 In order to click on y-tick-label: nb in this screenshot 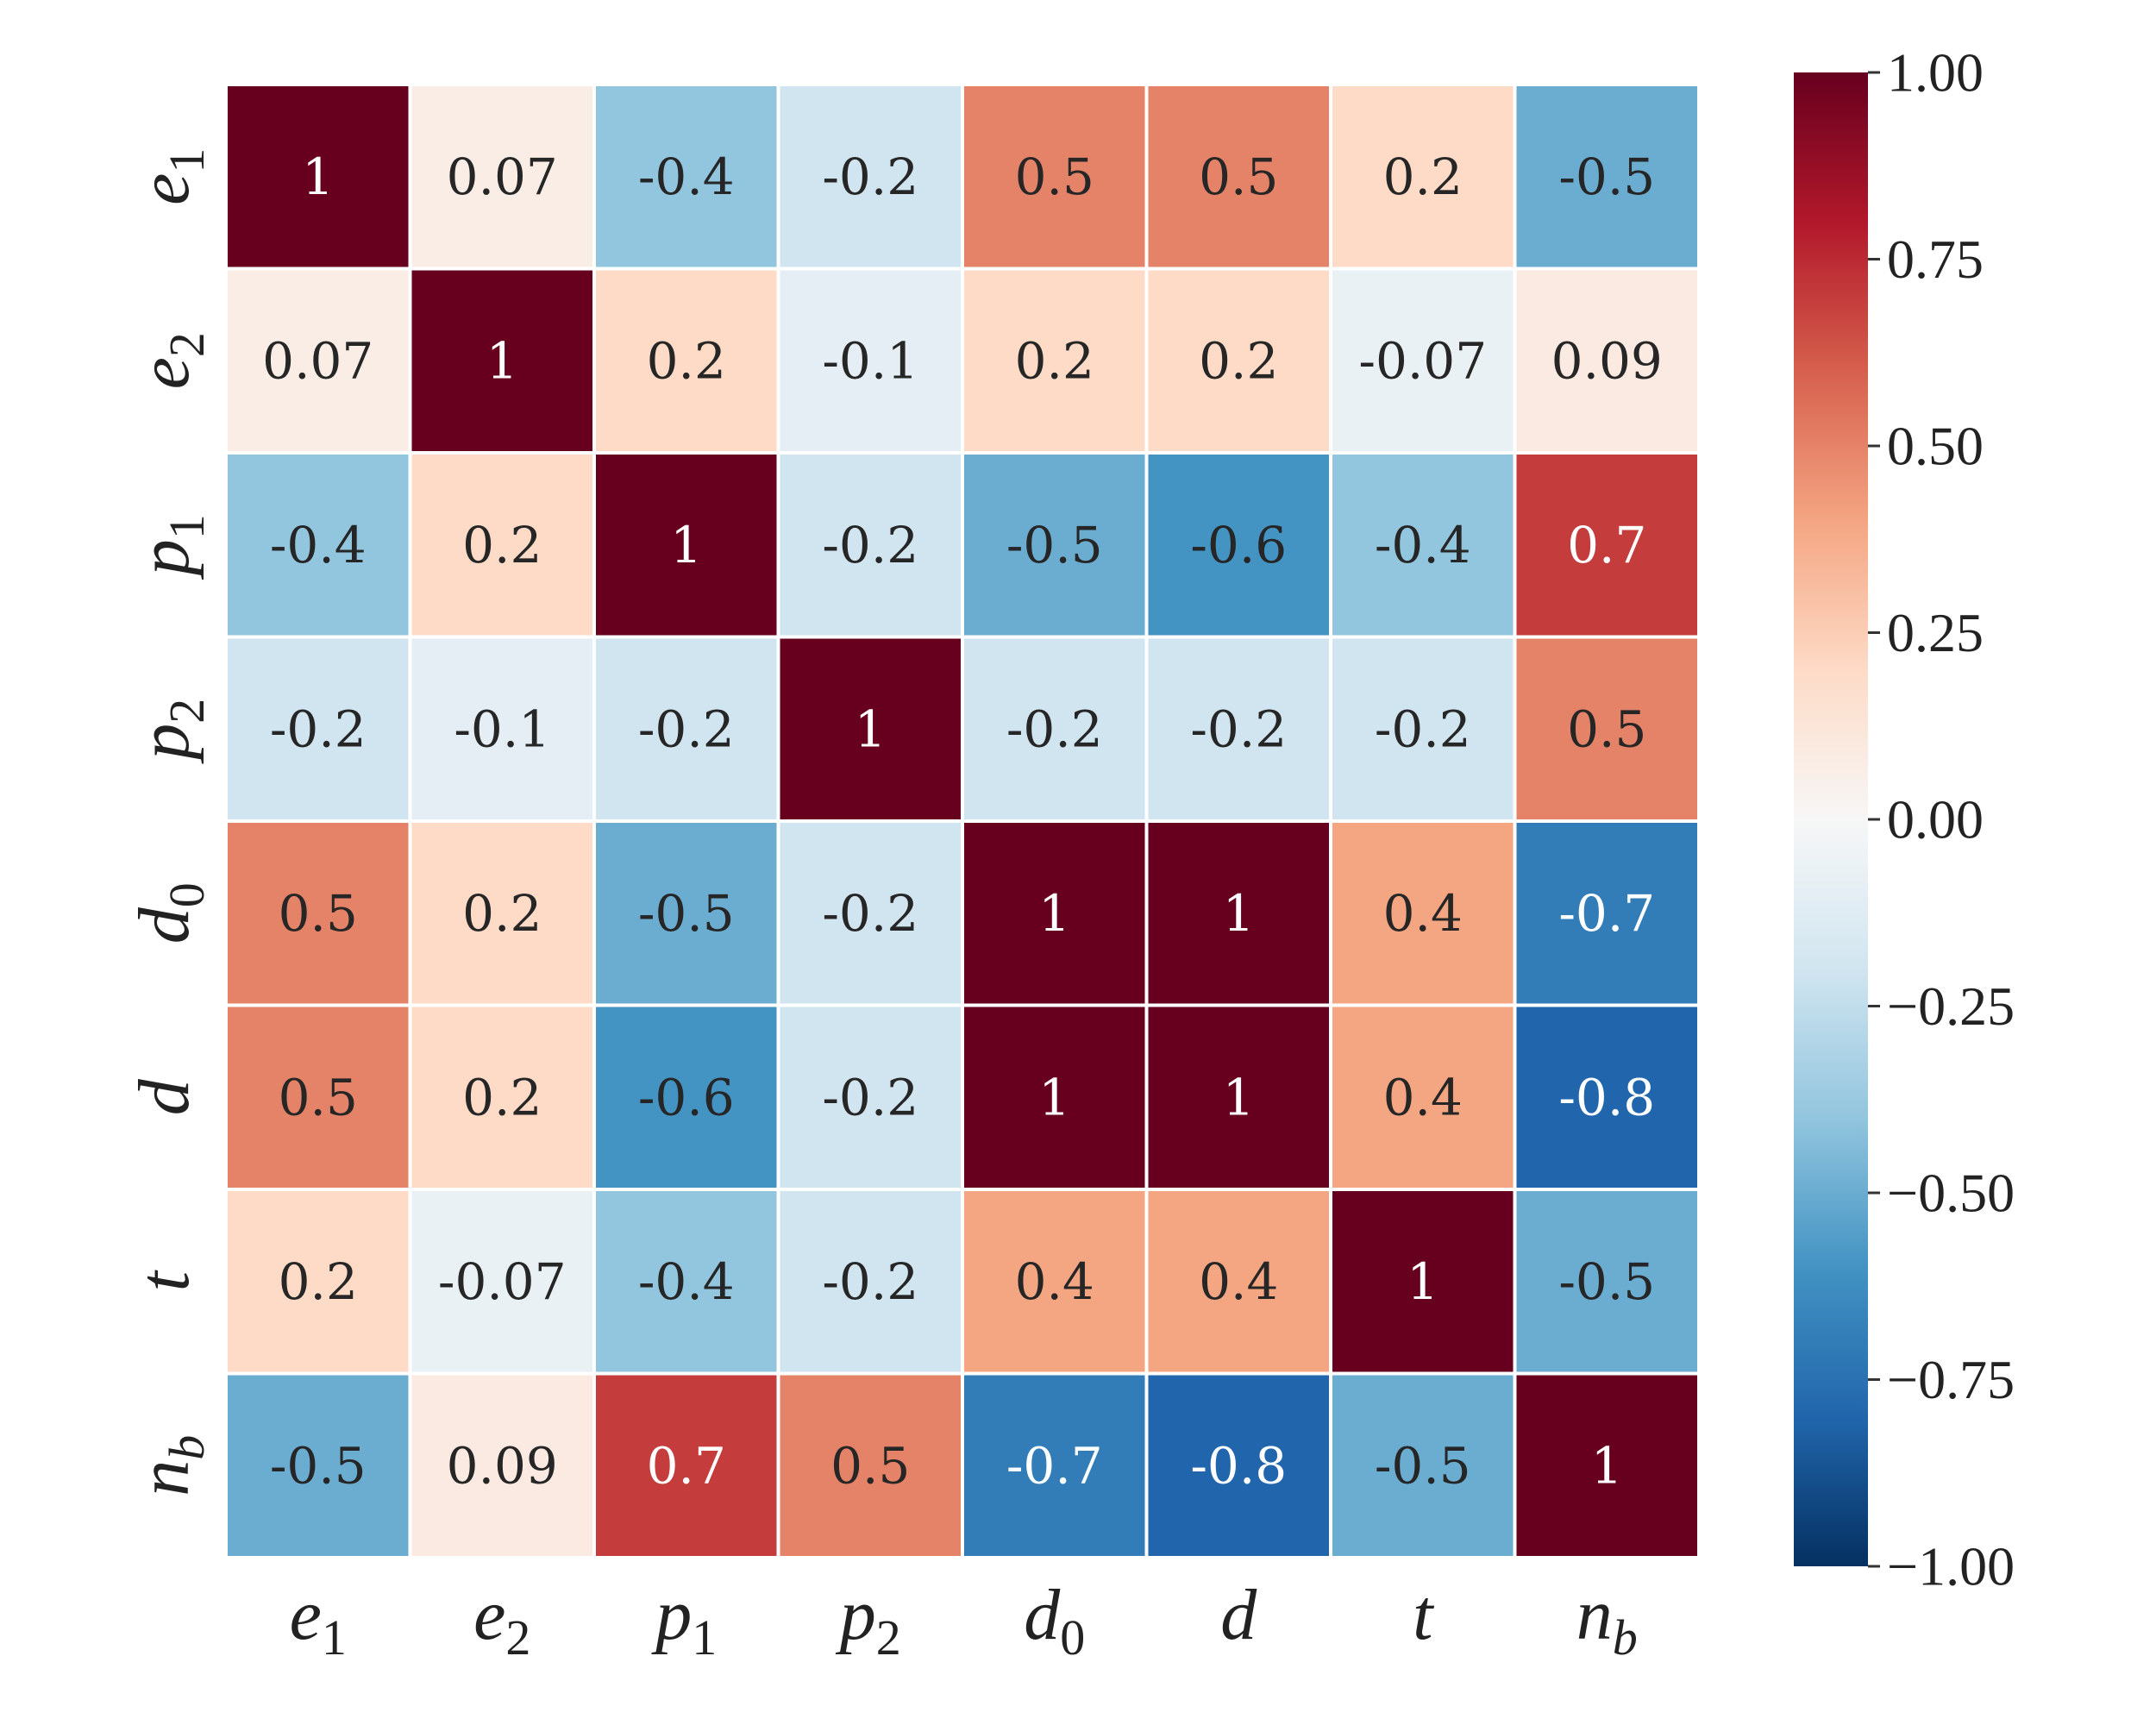, I will do `click(169, 1466)`.